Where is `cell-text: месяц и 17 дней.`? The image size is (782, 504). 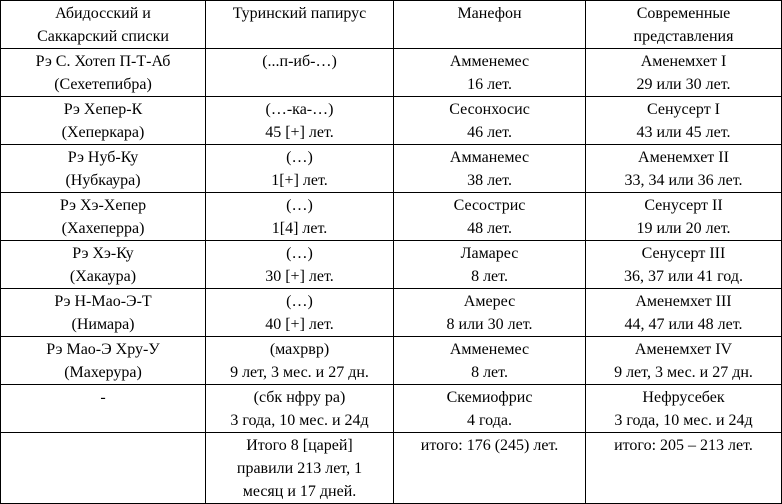
cell-text: месяц и 17 дней. is located at coordinates (299, 491).